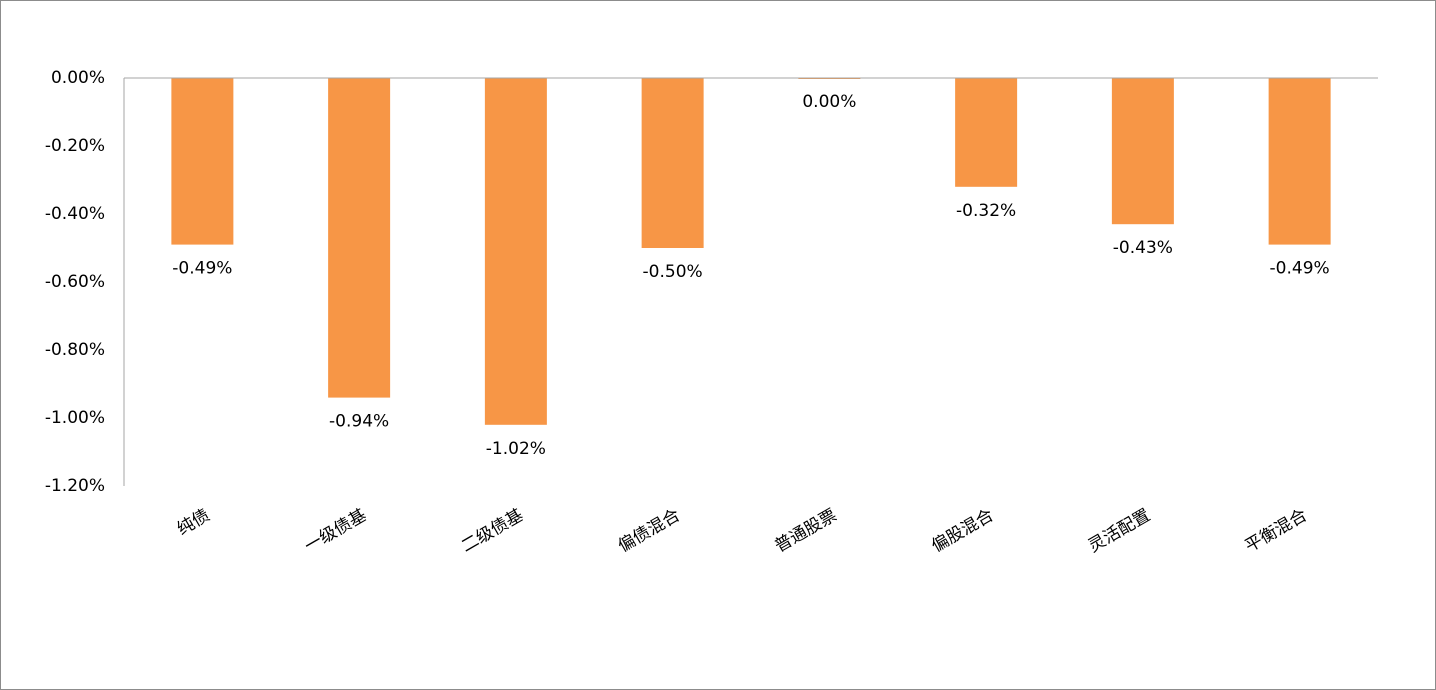 This screenshot has height=690, width=1436. I want to click on y-tick-label: -1.20%, so click(75, 486).